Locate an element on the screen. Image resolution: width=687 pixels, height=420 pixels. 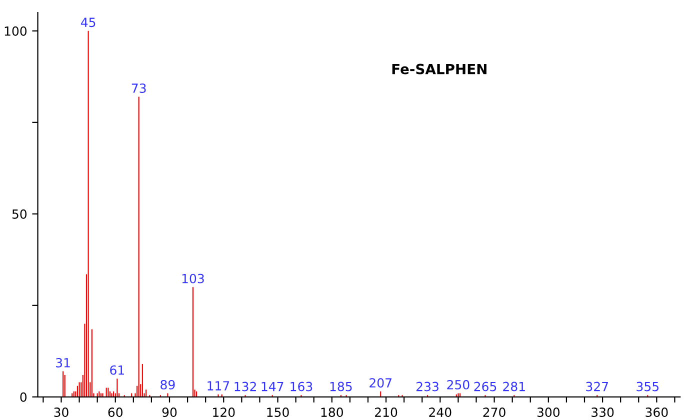
annotation: 61 is located at coordinates (117, 370).